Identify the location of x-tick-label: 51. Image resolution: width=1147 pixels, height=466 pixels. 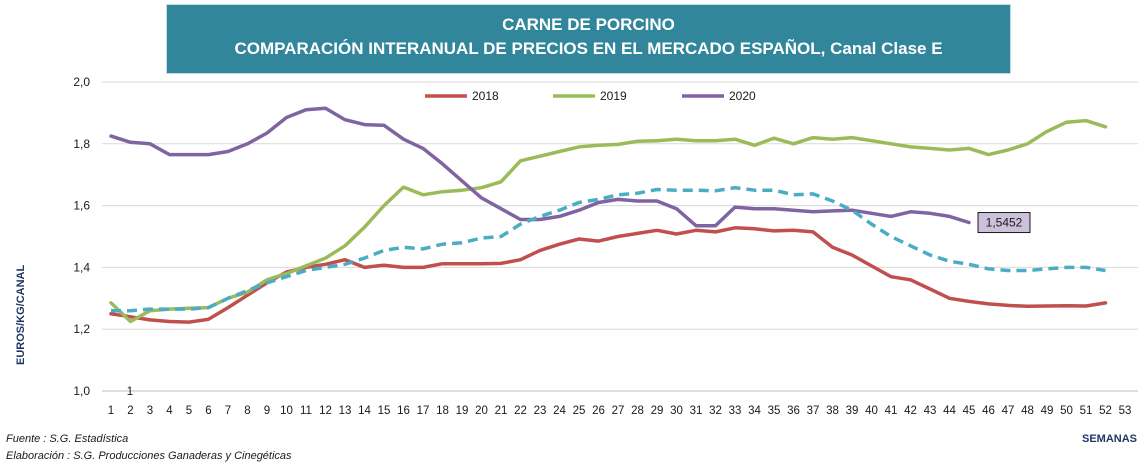
(1086, 411).